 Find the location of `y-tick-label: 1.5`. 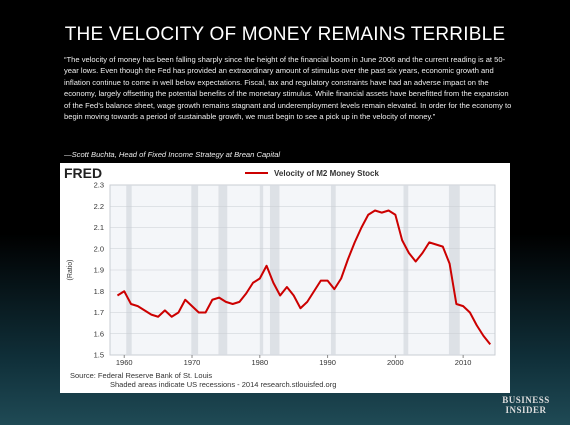

y-tick-label: 1.5 is located at coordinates (99, 355).